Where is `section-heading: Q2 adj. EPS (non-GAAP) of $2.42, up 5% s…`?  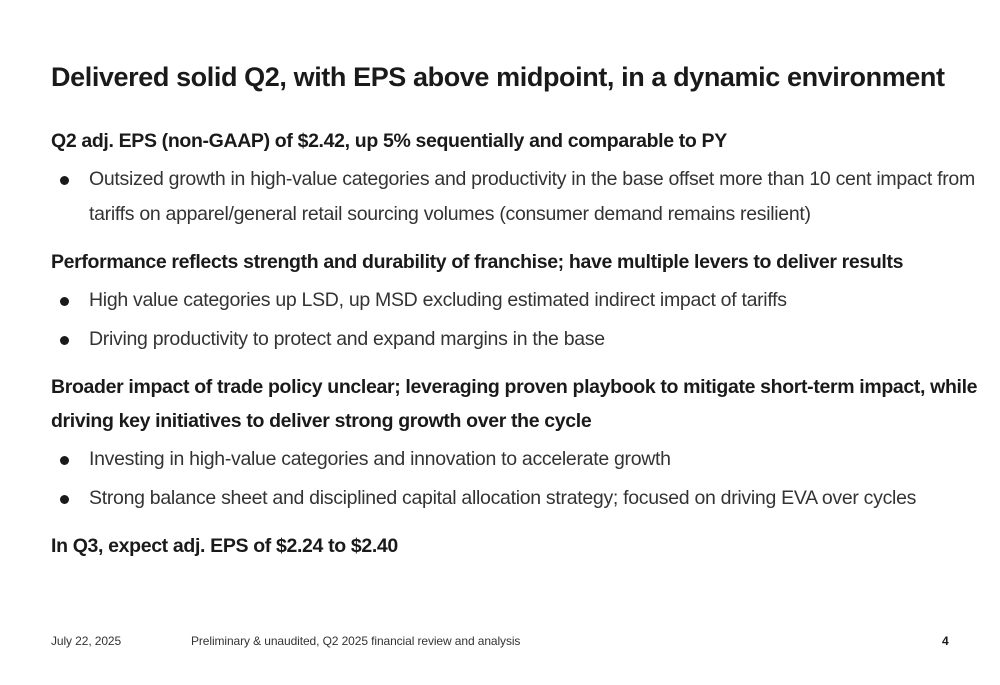 section-heading: Q2 adj. EPS (non-GAAP) of $2.42, up 5% s… is located at coordinates (389, 141).